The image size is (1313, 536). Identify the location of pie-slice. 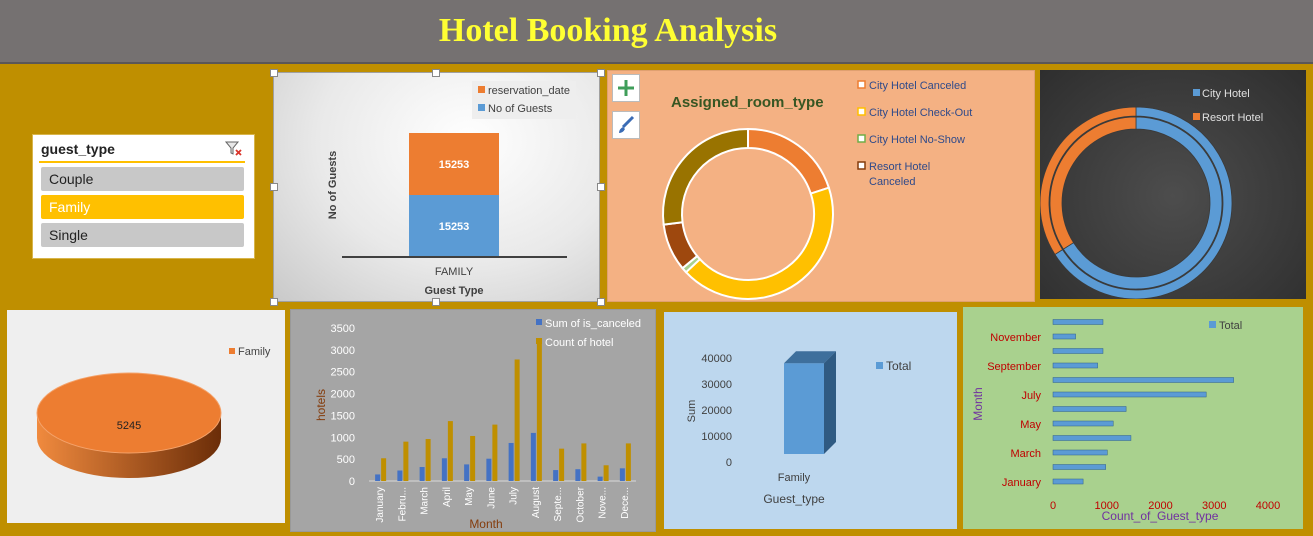
(129, 413).